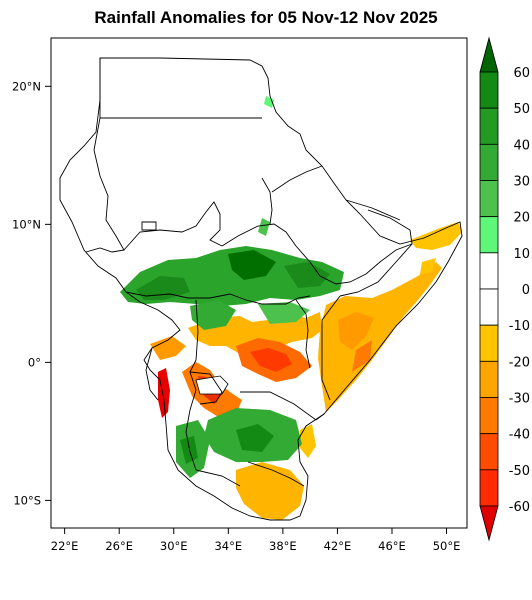 This screenshot has height=600, width=532. Describe the element at coordinates (256, 540) in the screenshot. I see `x-axis: 22°E 26°E 30°E 34°E 38°E 42°E 46°E 50°E` at that location.